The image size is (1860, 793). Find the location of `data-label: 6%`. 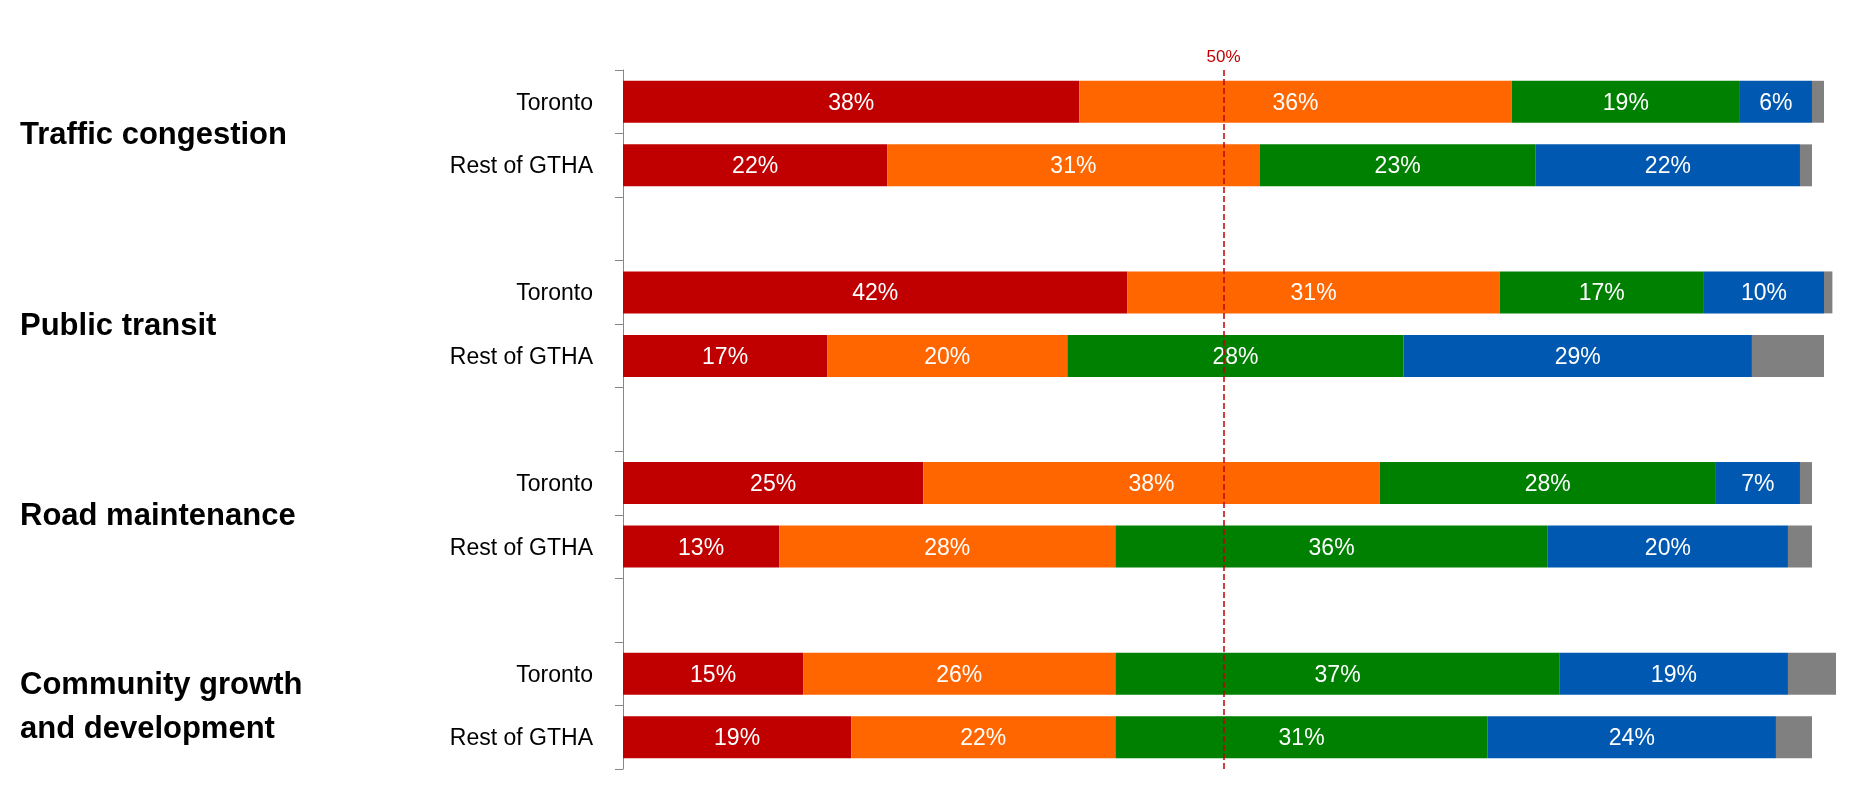

data-label: 6% is located at coordinates (1776, 101).